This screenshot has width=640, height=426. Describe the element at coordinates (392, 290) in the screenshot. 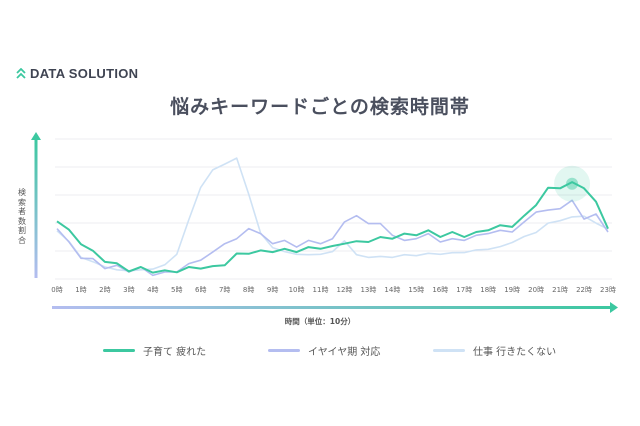

I see `x-tick-label: 14時` at that location.